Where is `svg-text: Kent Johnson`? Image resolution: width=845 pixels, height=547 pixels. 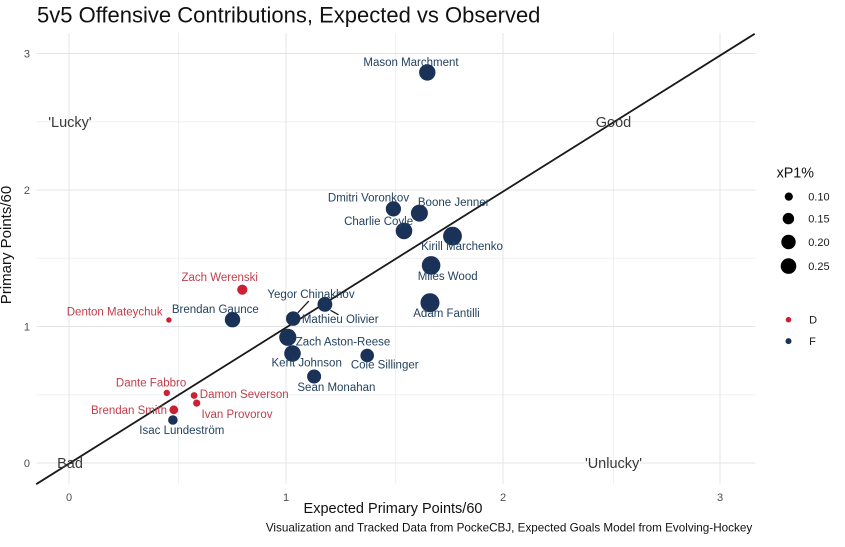 svg-text: Kent Johnson is located at coordinates (307, 364).